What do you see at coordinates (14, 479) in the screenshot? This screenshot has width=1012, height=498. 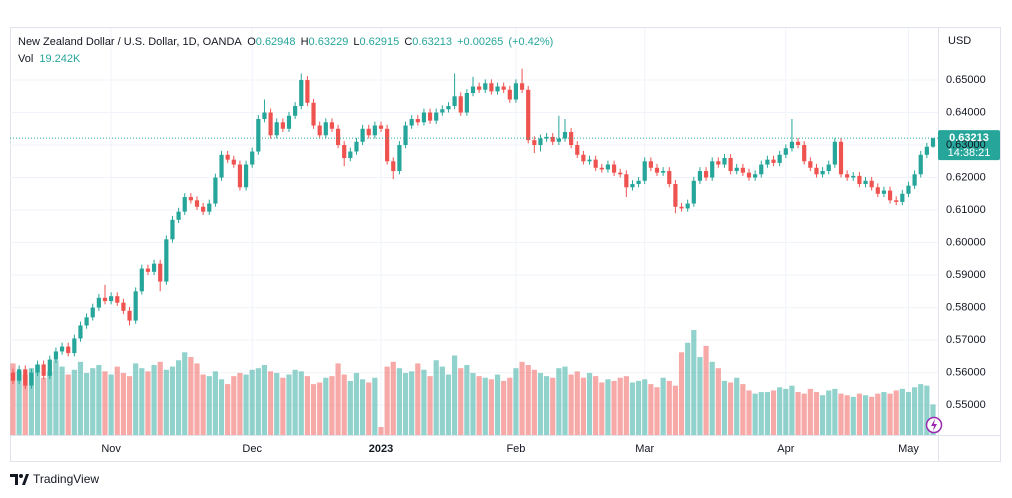 I see `logo-mark` at bounding box center [14, 479].